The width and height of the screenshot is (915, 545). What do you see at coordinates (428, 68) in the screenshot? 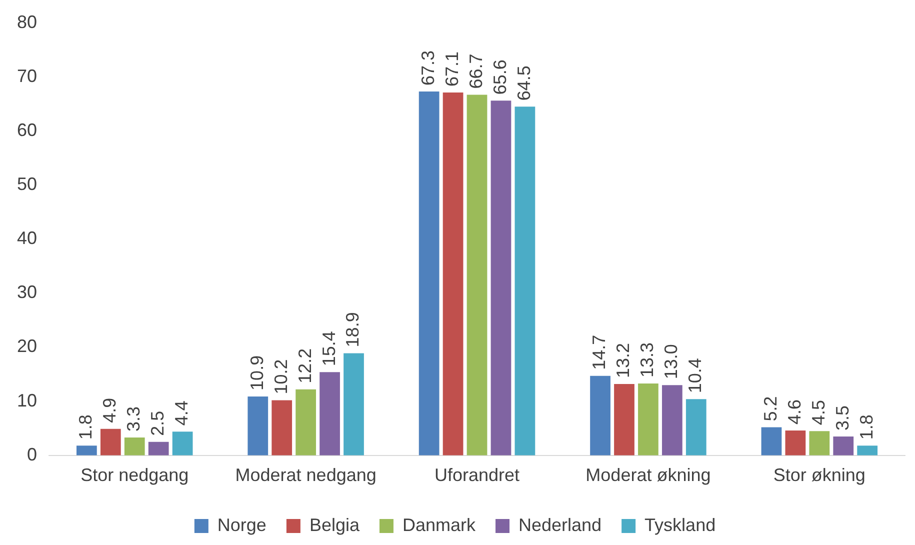
I see `data-label: 67.3` at bounding box center [428, 68].